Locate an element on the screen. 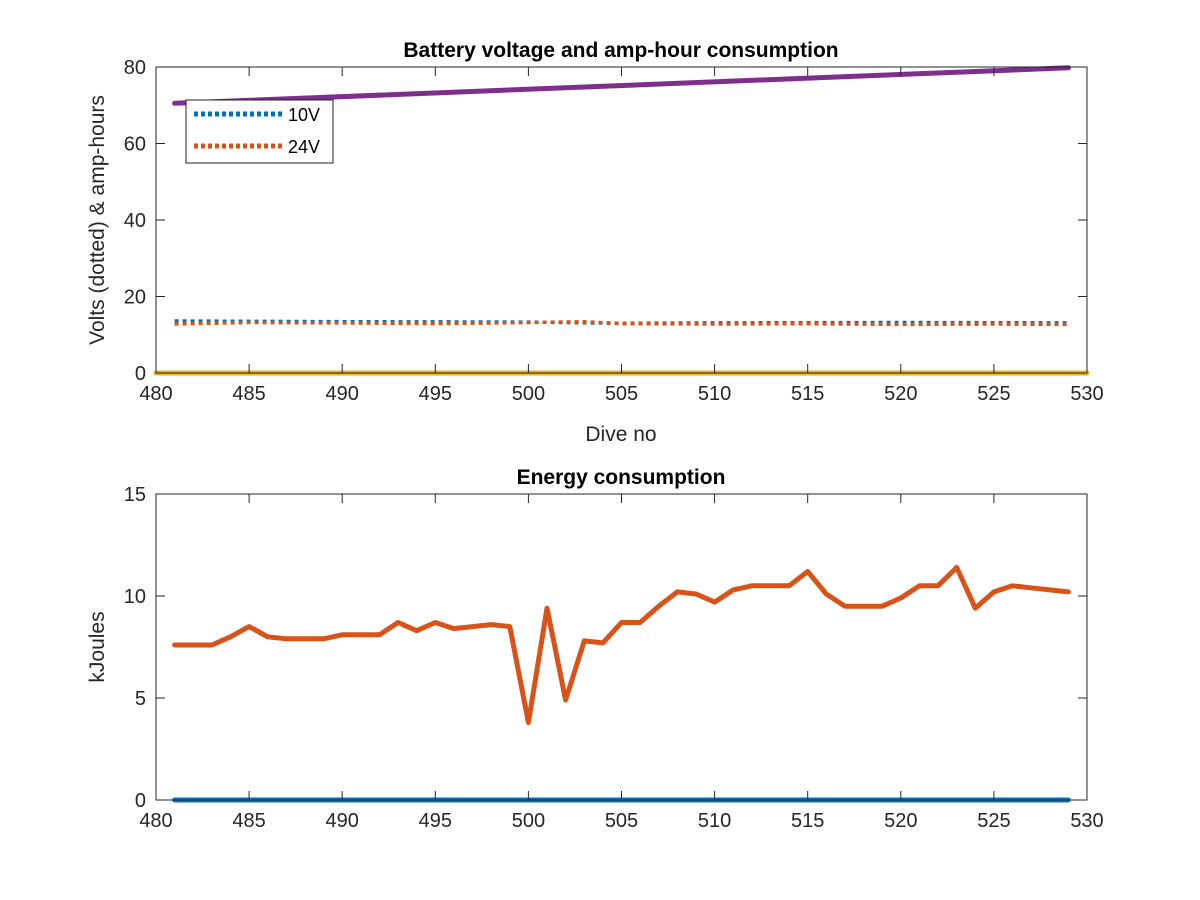  voltage-x-tick-label: 500 is located at coordinates (528, 394).